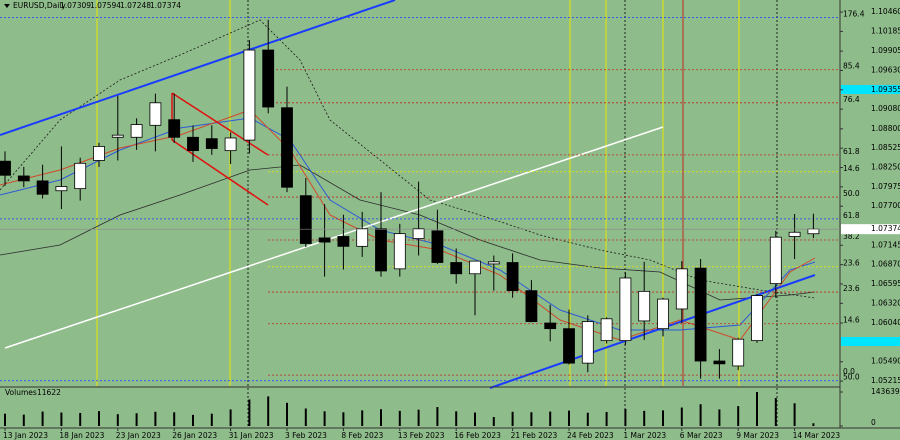 The image size is (900, 440). I want to click on y-tick-label: 1.06320, so click(885, 302).